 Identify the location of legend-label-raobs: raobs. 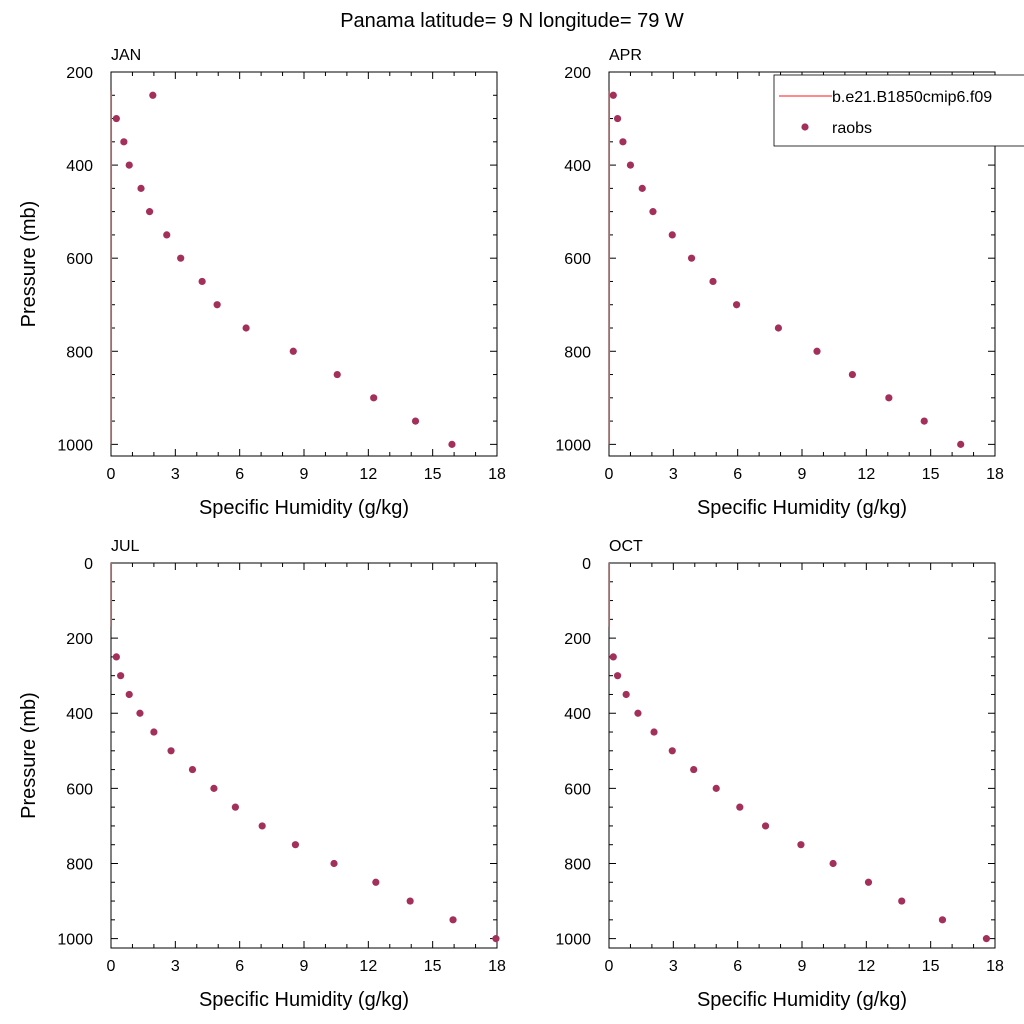
(852, 128).